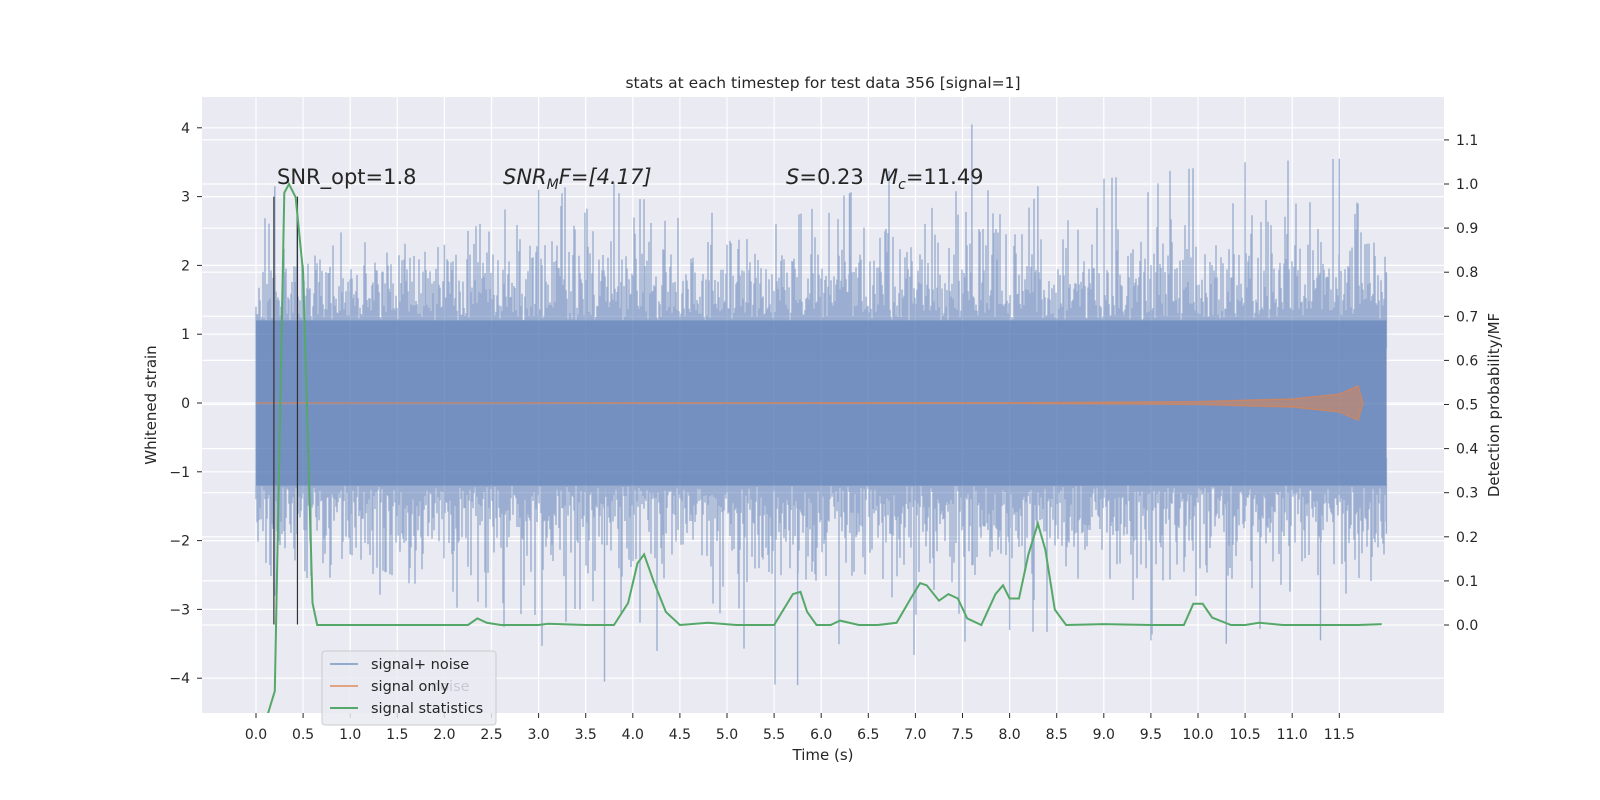  What do you see at coordinates (444, 735) in the screenshot?
I see `x-tick-label: 2.0` at bounding box center [444, 735].